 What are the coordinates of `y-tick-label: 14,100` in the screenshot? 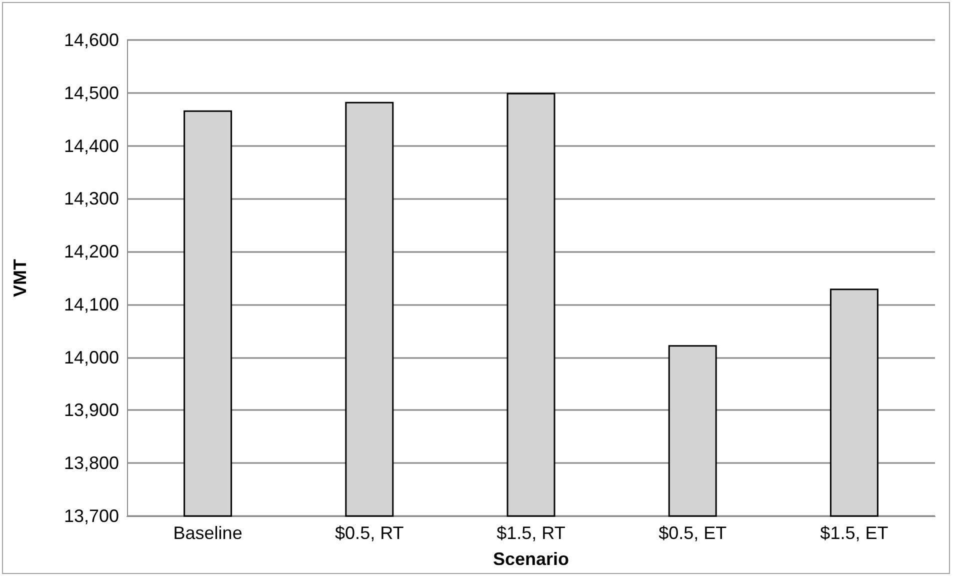 It's located at (91, 304).